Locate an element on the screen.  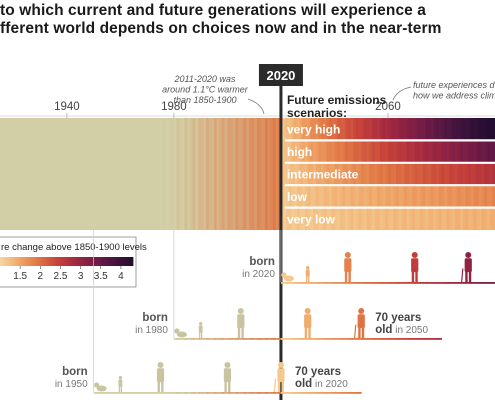
future-note-line: future experiences d is located at coordinates (454, 85).